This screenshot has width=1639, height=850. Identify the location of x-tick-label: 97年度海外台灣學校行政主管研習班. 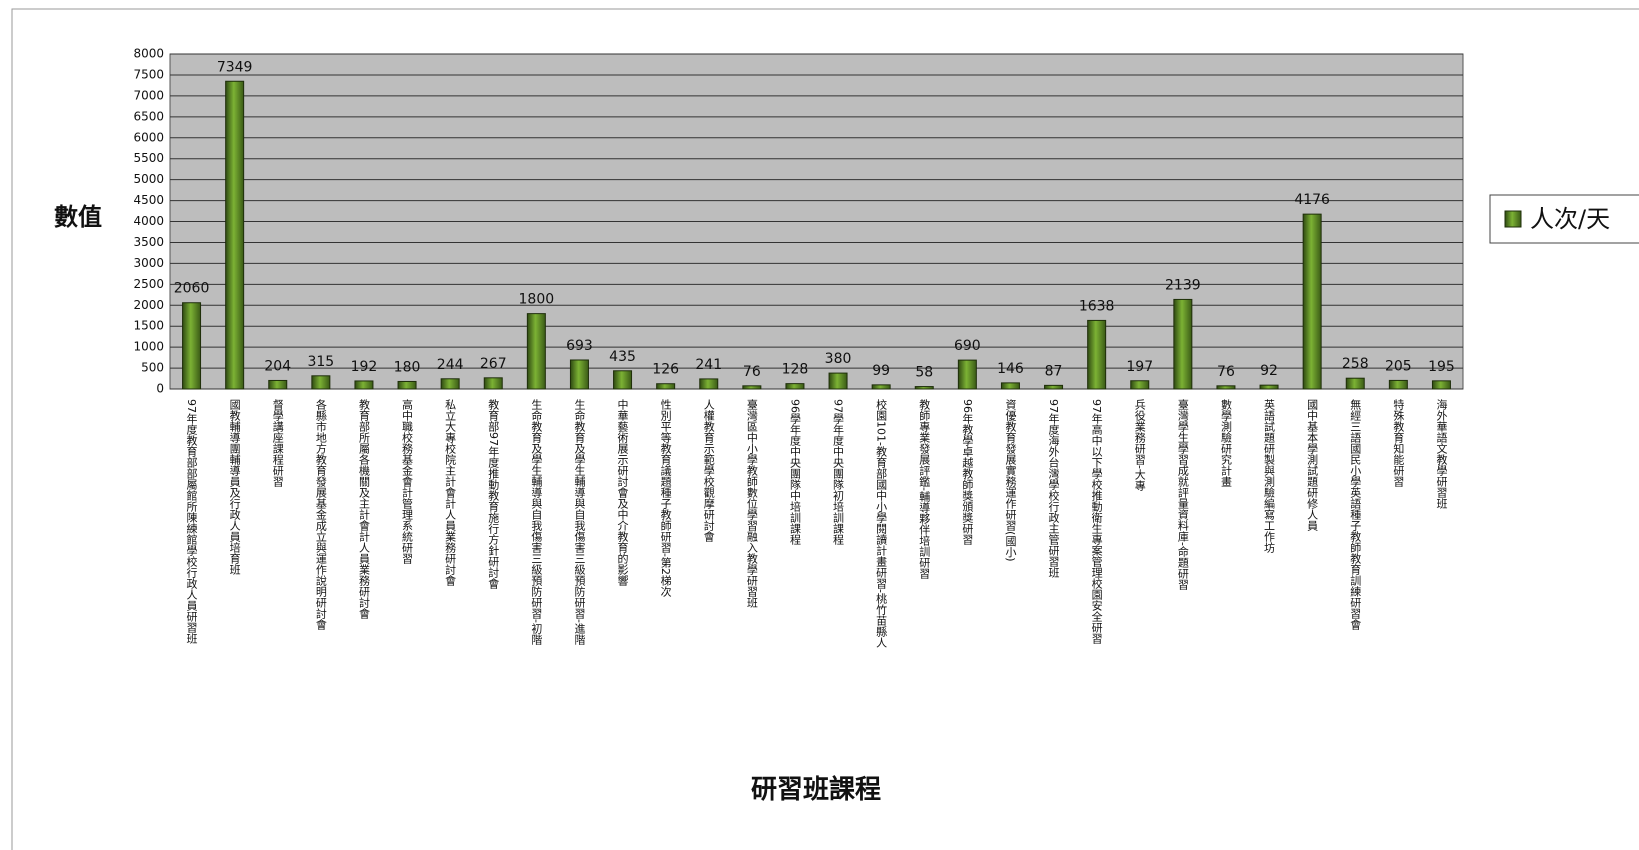
(1053, 489).